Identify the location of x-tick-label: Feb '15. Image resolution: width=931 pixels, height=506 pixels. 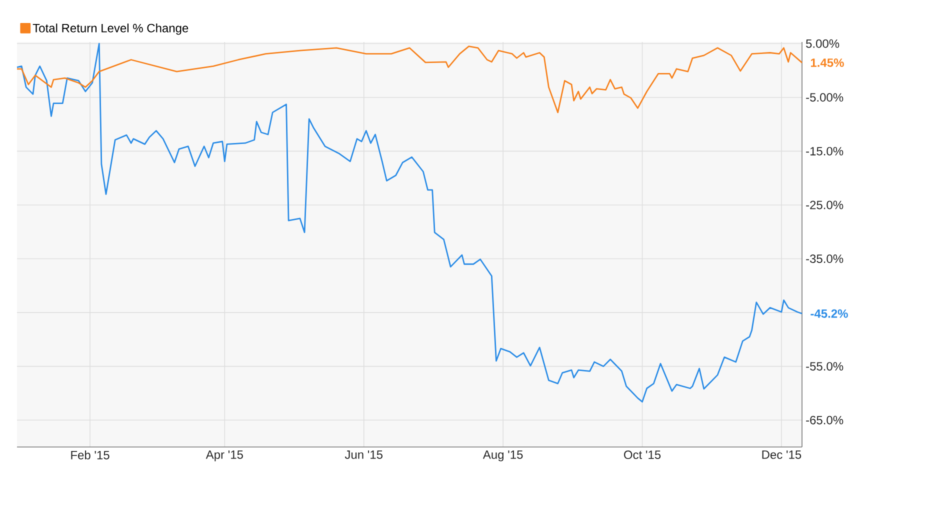
(90, 455).